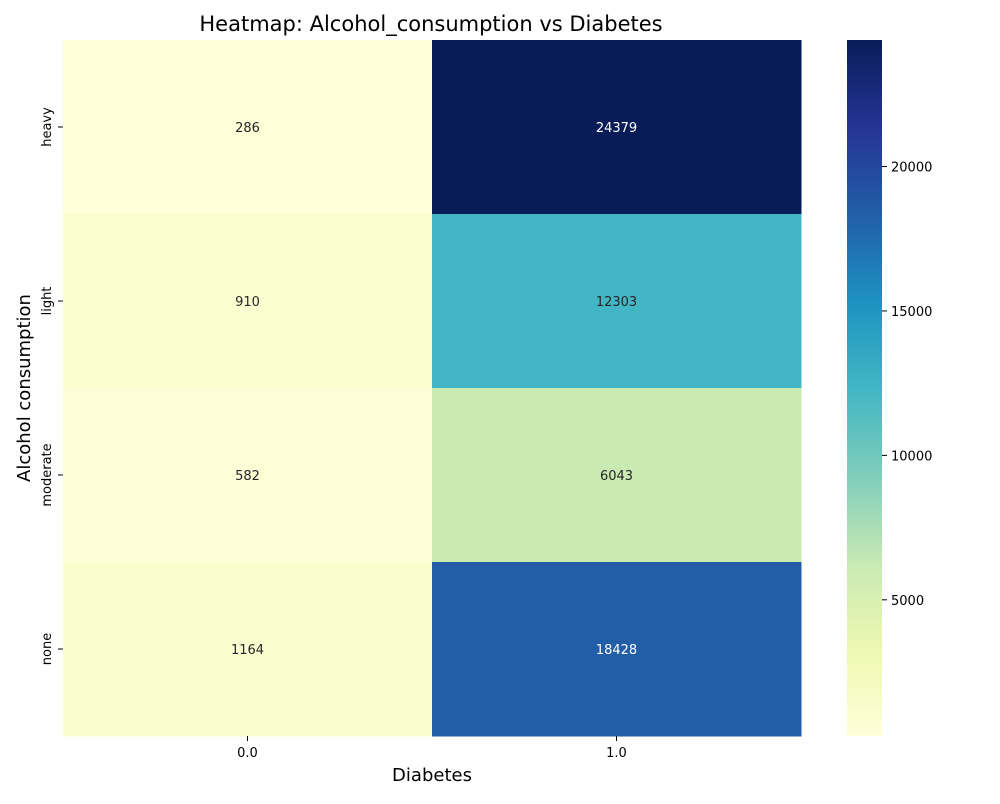 The height and width of the screenshot is (804, 1000). Describe the element at coordinates (47, 649) in the screenshot. I see `y-tick-label: none` at that location.